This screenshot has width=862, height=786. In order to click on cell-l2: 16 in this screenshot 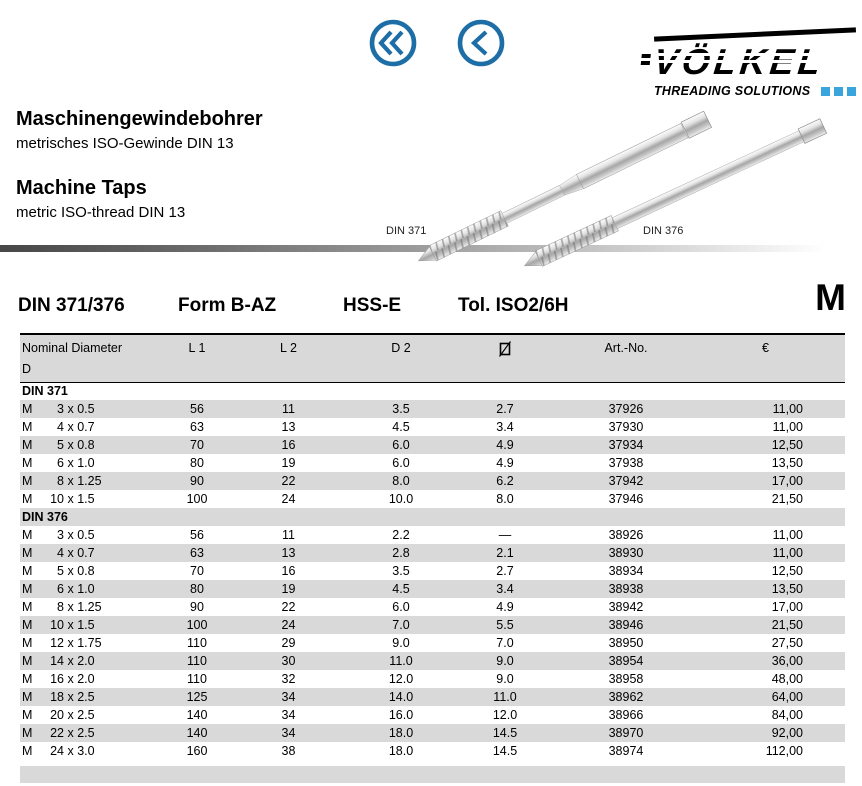, I will do `click(288, 445)`.